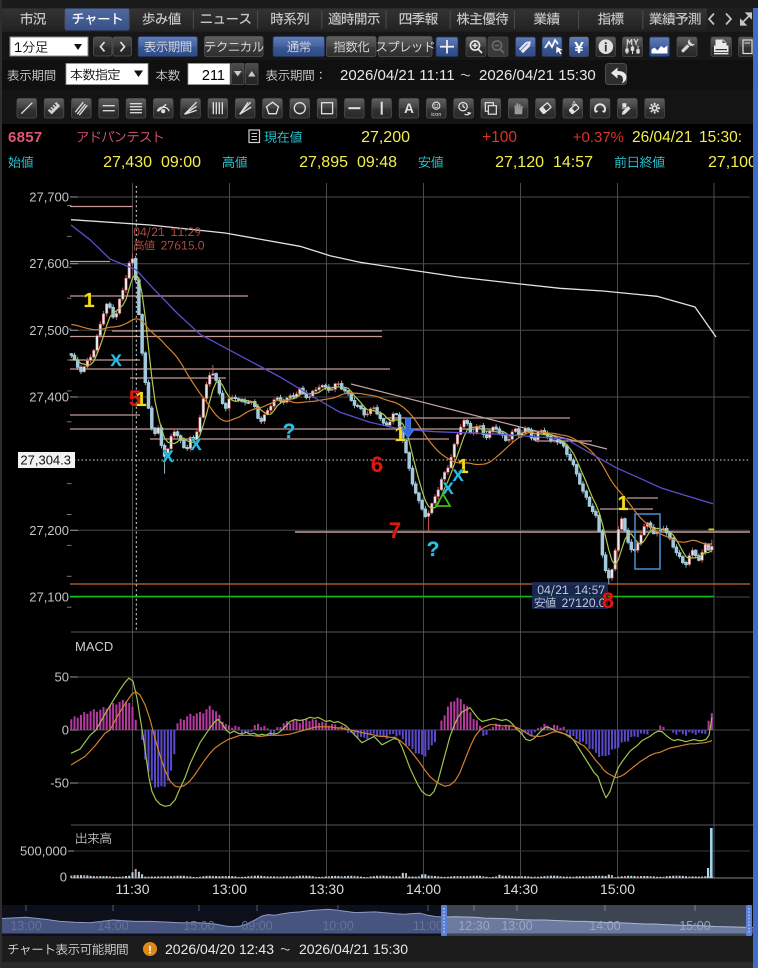 The width and height of the screenshot is (758, 968). Describe the element at coordinates (397, 75) in the screenshot. I see `svg-text: 2026/04/21 11:11` at that location.